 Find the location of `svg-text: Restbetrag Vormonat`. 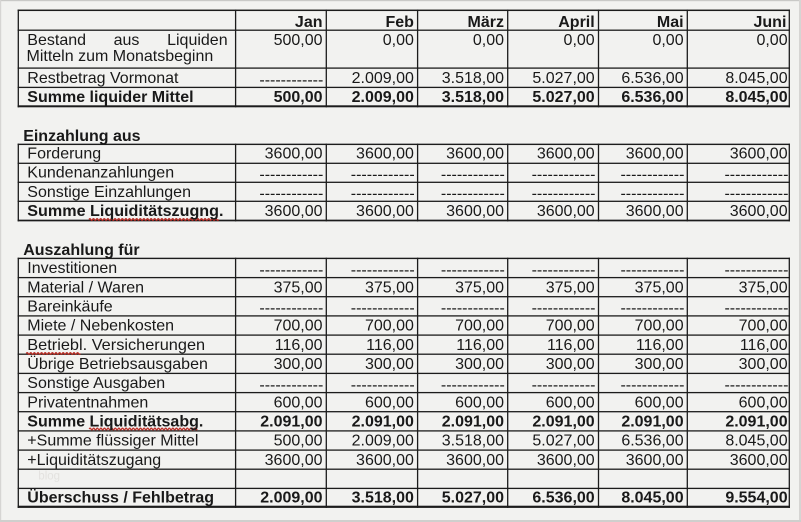

svg-text: Restbetrag Vormonat is located at coordinates (103, 78).